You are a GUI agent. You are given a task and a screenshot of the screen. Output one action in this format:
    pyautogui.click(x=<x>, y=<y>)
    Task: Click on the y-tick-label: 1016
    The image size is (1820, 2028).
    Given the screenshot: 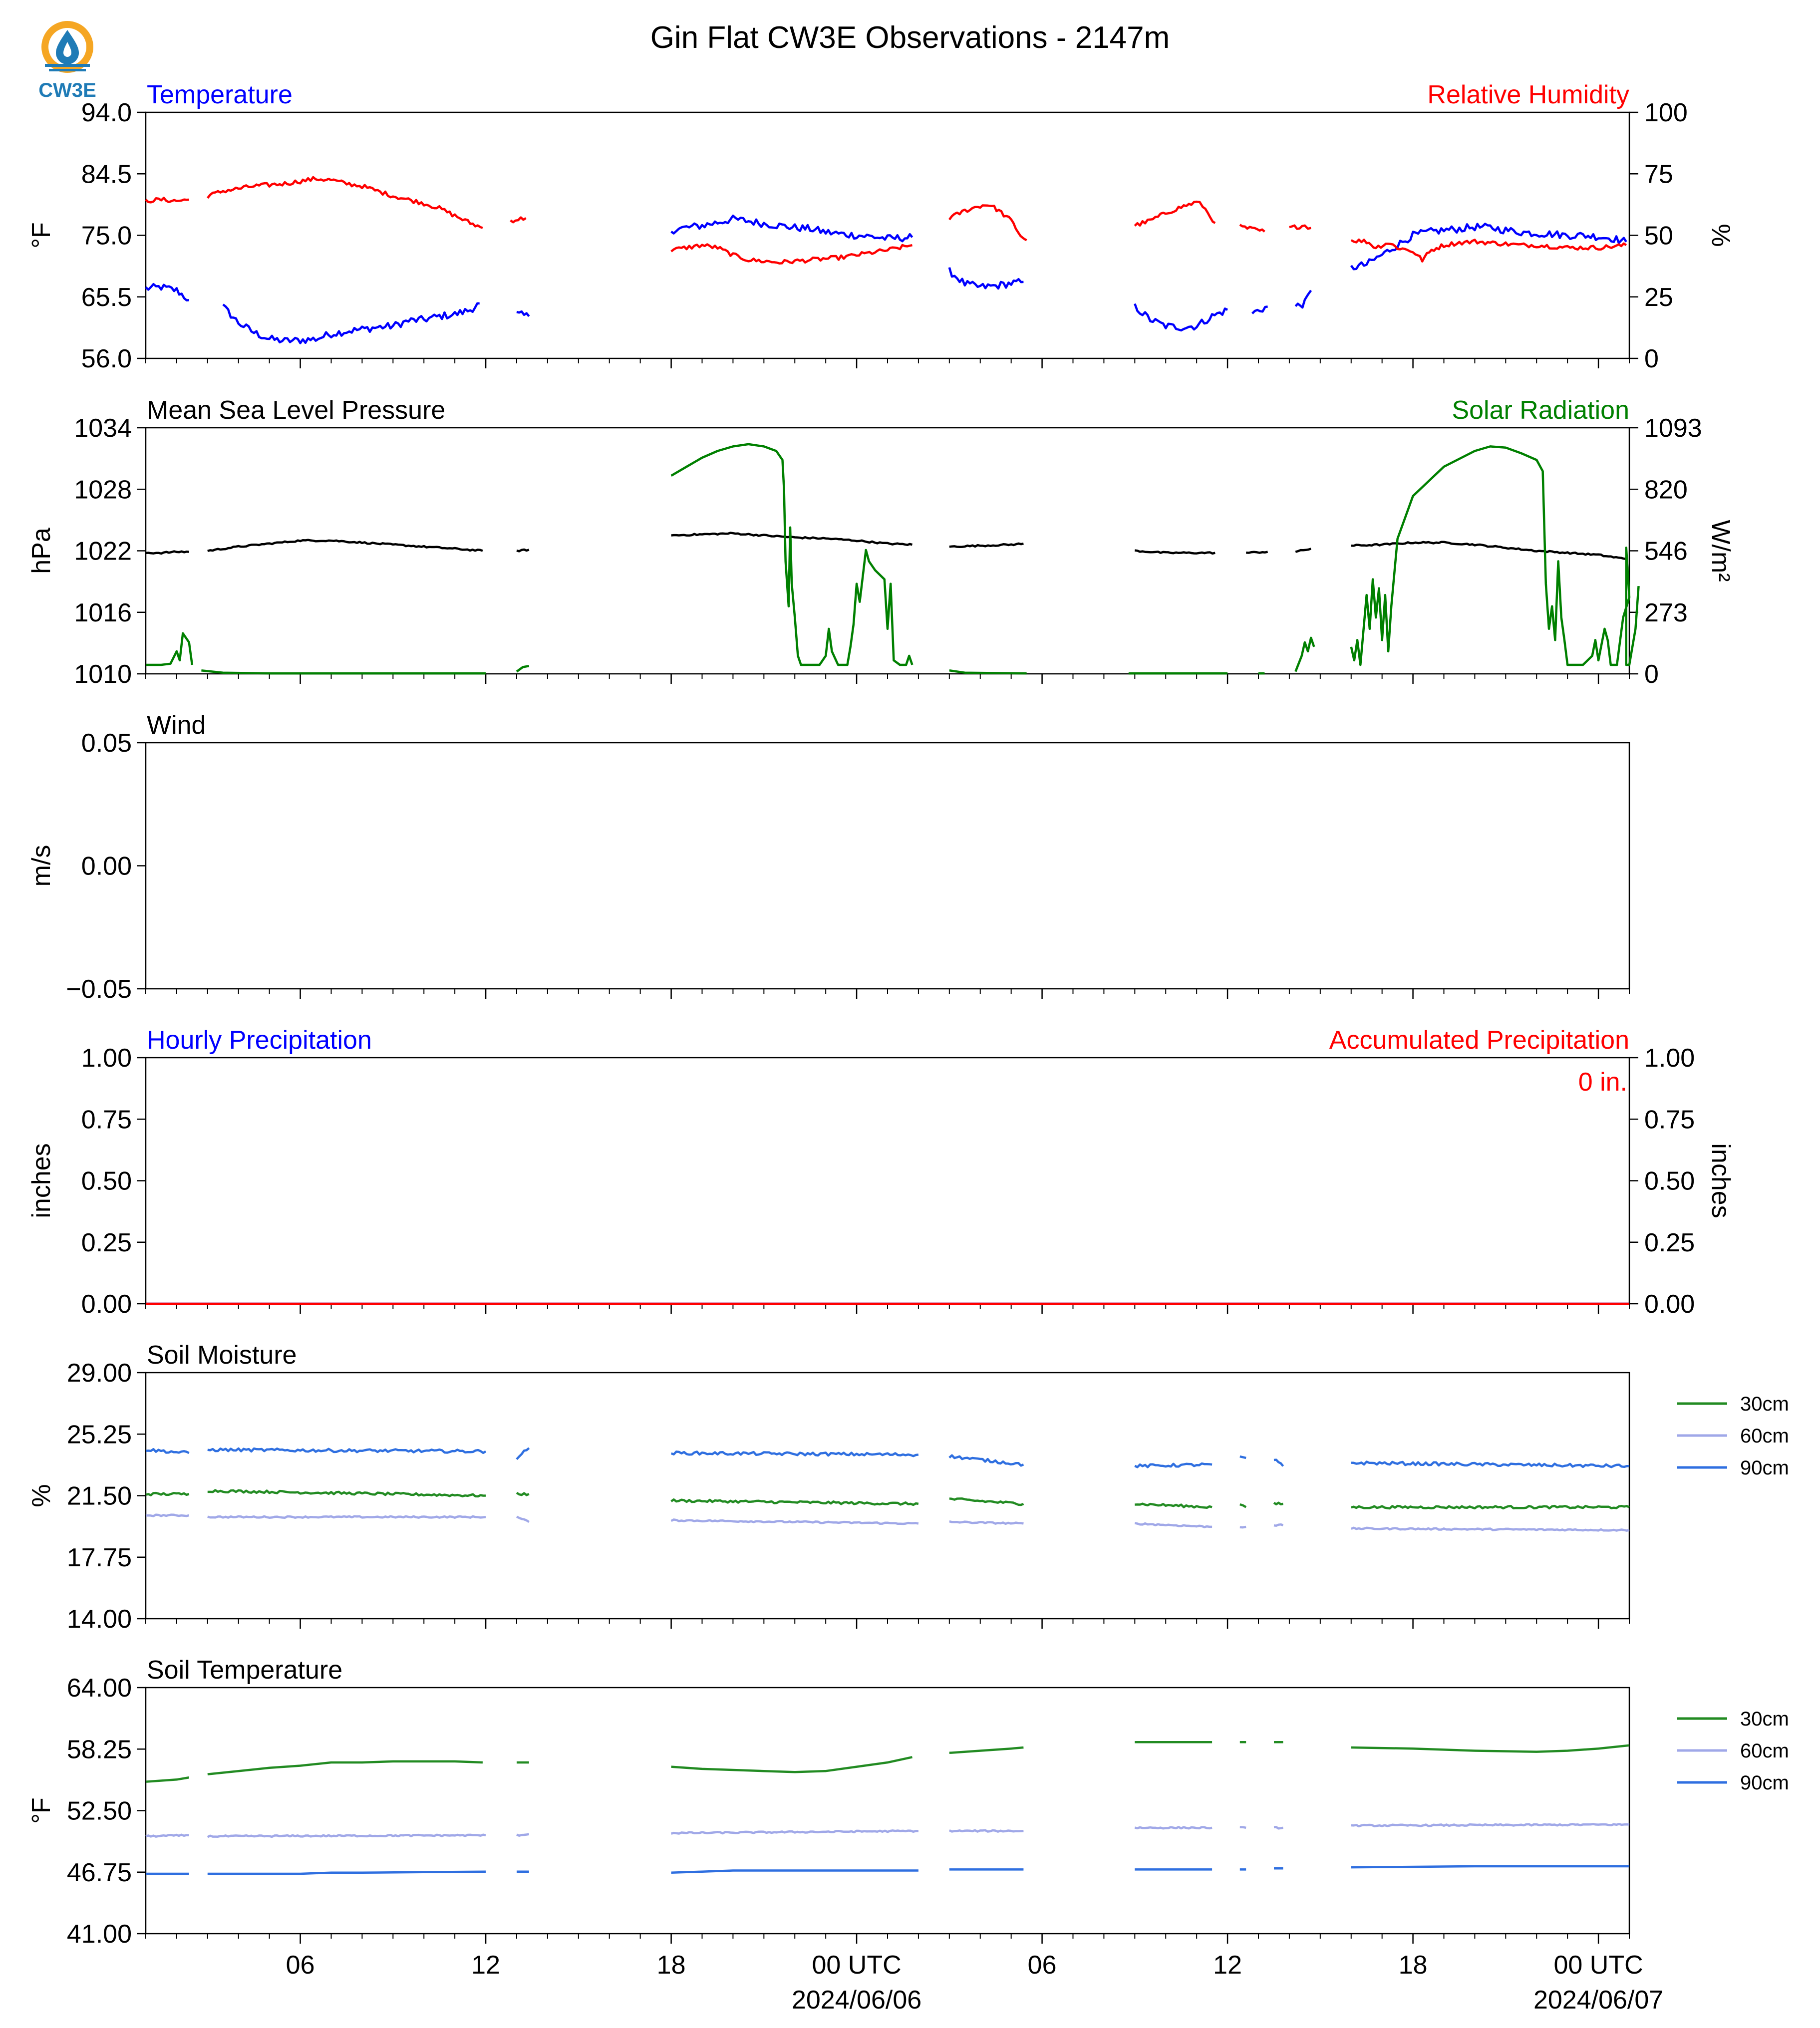 What is the action you would take?
    pyautogui.click(x=103, y=612)
    